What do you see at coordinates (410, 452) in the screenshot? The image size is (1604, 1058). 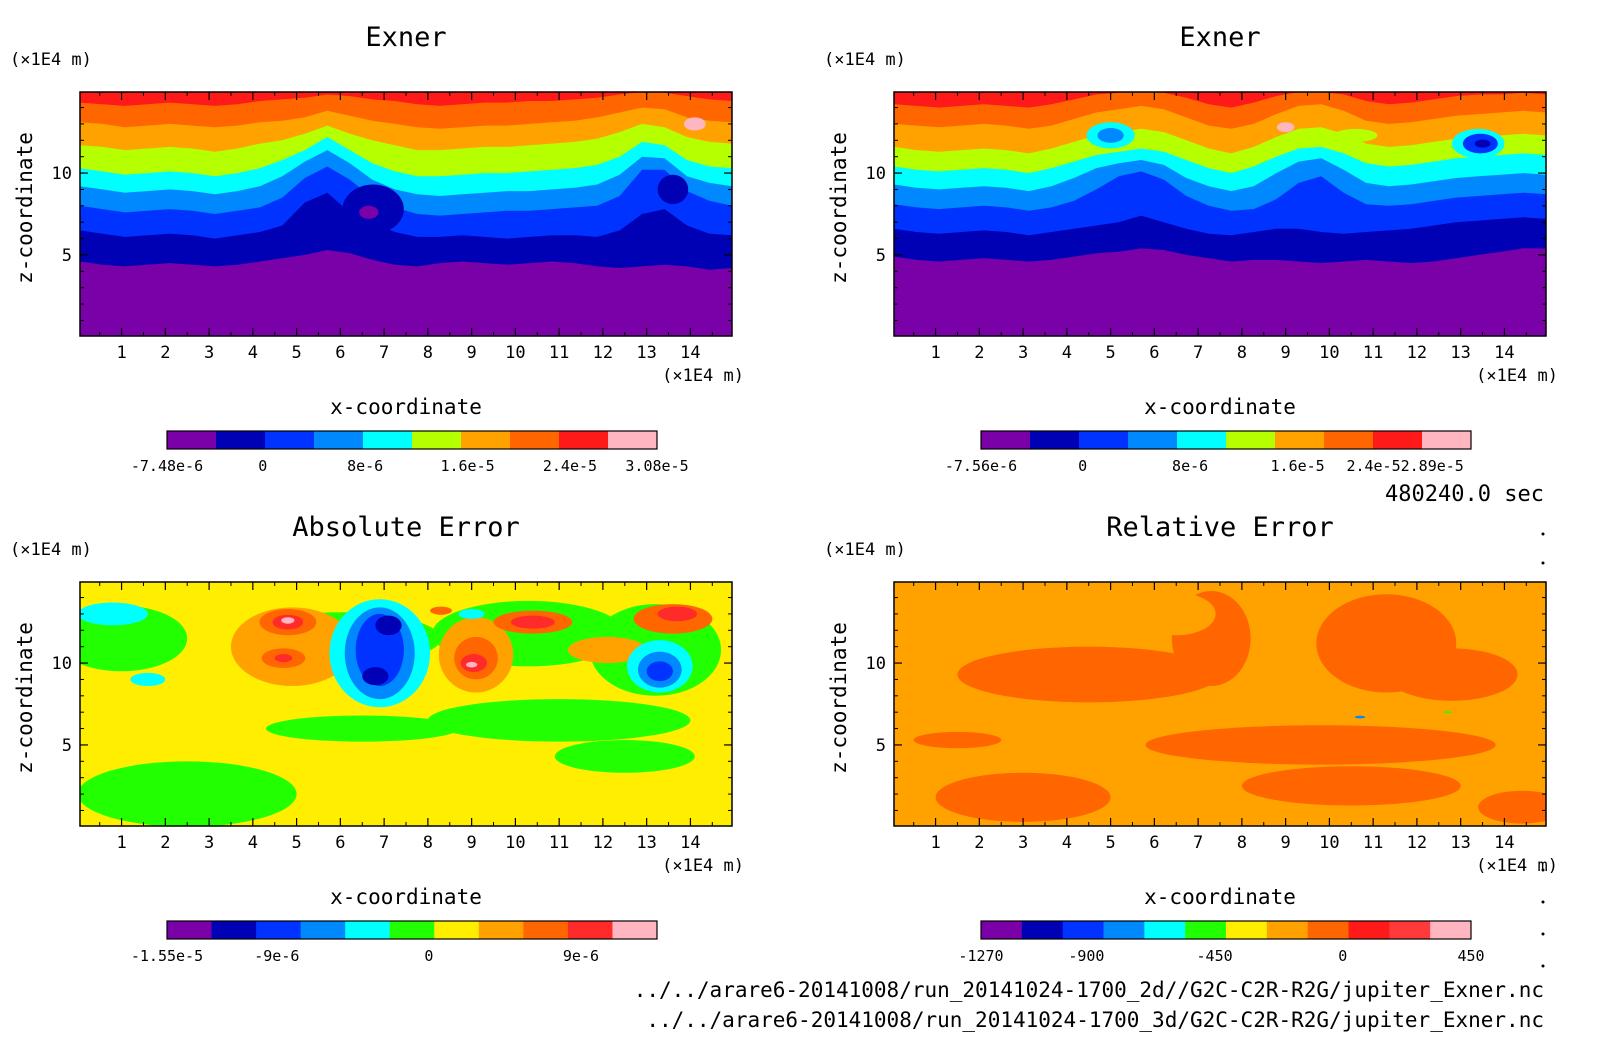 I see `colorbar: -7.48e-6 0 8e-6 1.6e-5 2.4e-5 3.08e-5` at bounding box center [410, 452].